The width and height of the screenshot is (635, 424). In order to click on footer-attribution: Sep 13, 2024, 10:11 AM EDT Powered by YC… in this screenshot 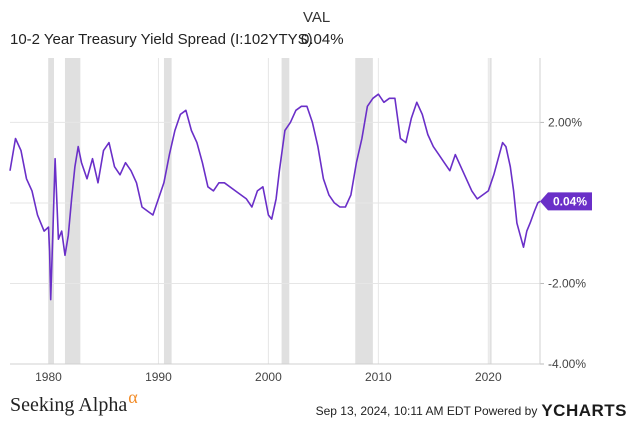, I will do `click(471, 411)`.